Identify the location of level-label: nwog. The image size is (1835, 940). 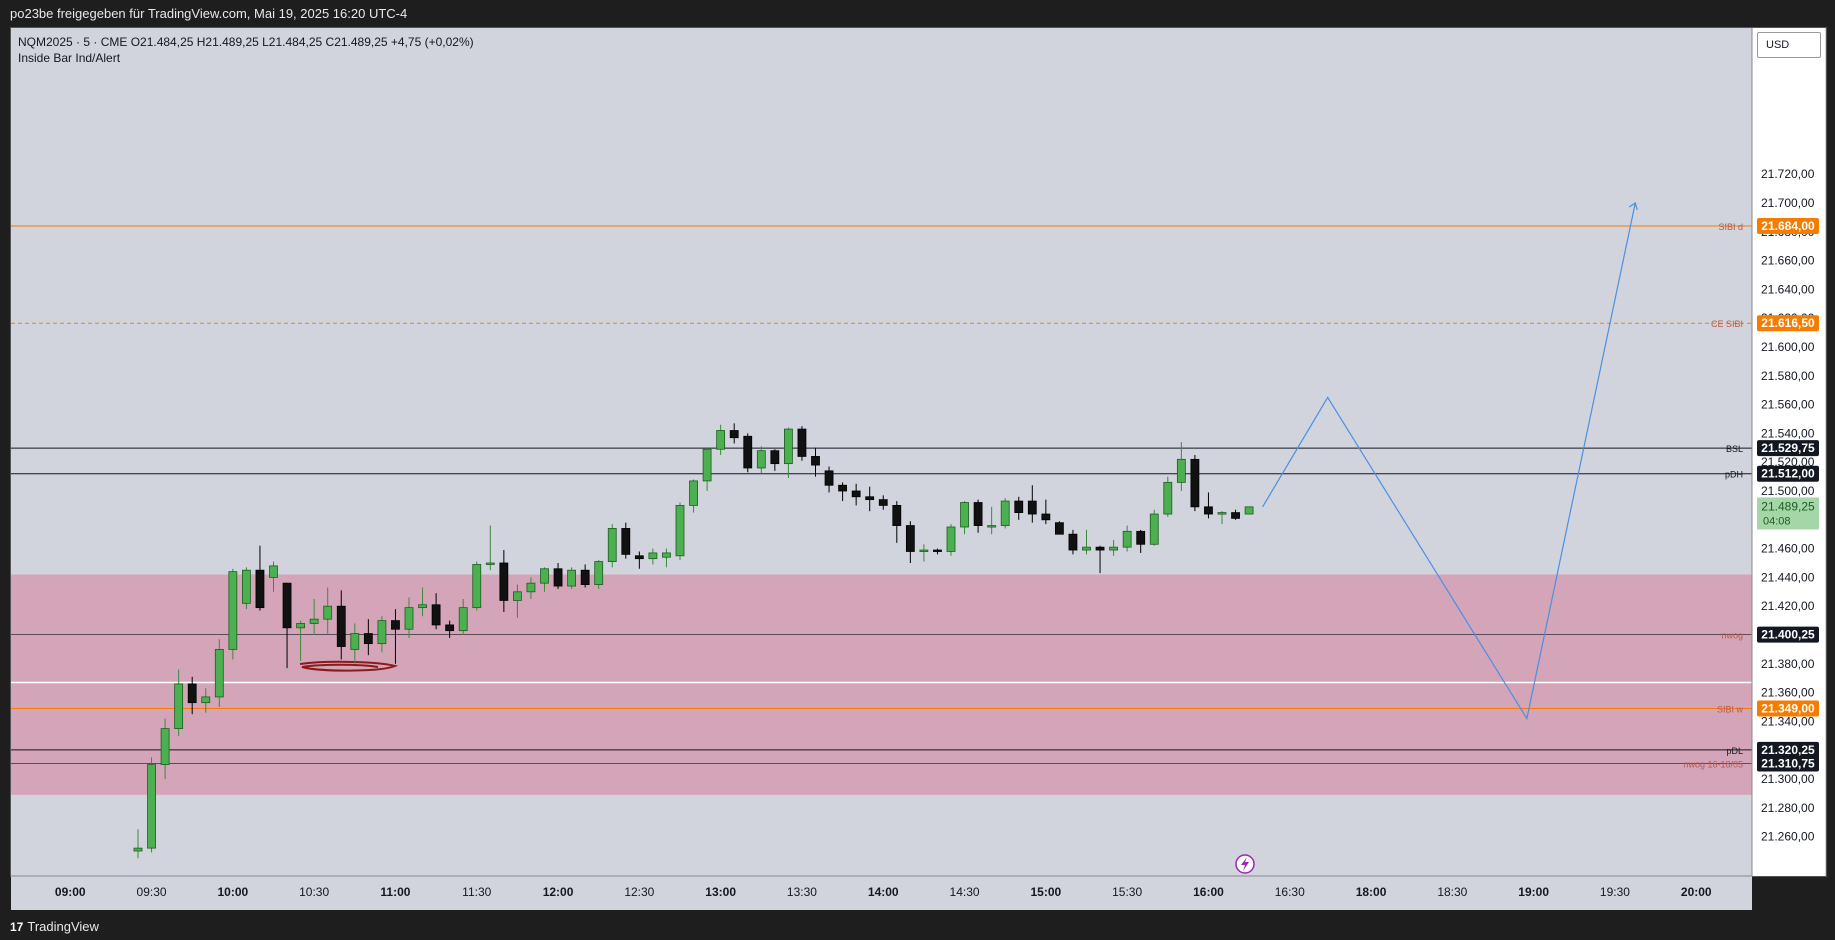
(1732, 636).